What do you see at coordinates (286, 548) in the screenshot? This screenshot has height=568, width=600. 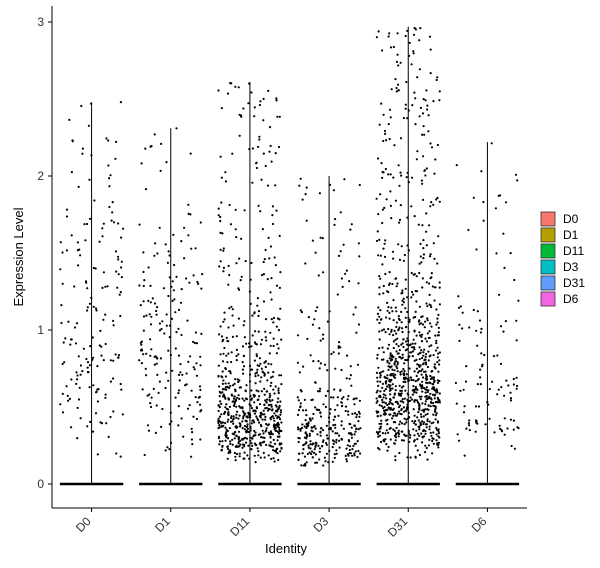 I see `x-axis-title: Identity` at bounding box center [286, 548].